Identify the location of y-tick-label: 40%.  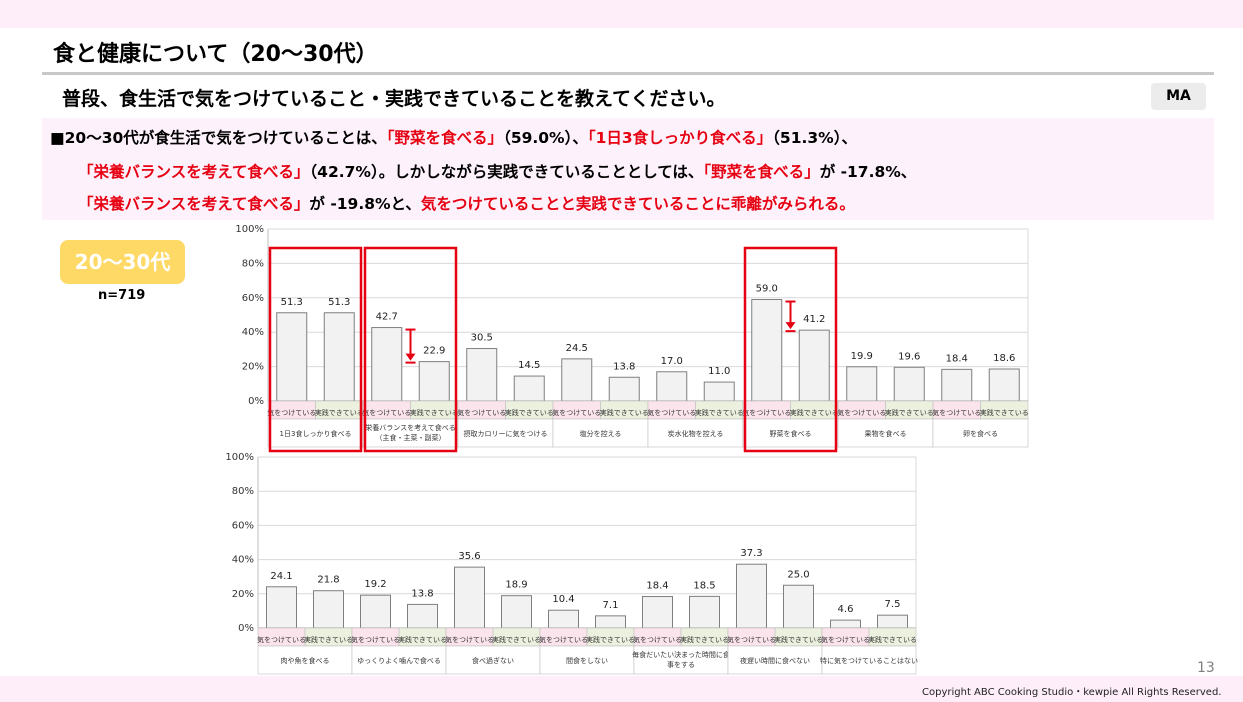
(253, 332).